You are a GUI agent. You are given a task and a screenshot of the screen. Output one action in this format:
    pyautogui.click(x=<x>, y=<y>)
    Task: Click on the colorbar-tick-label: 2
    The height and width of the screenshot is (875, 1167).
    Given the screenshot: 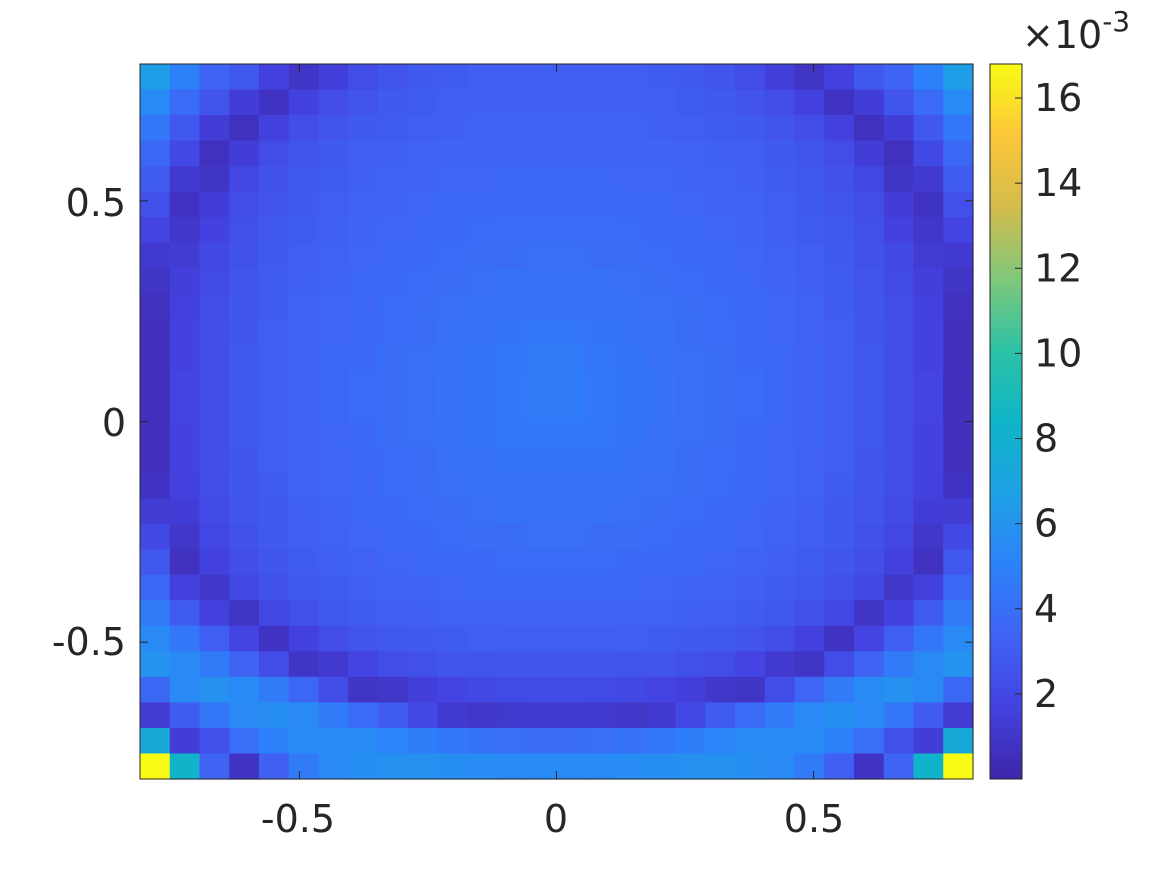 What is the action you would take?
    pyautogui.click(x=1046, y=694)
    